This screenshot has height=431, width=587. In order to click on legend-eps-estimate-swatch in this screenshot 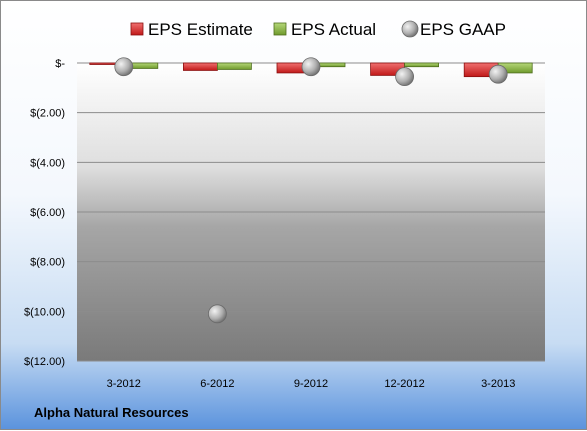, I will do `click(137, 29)`.